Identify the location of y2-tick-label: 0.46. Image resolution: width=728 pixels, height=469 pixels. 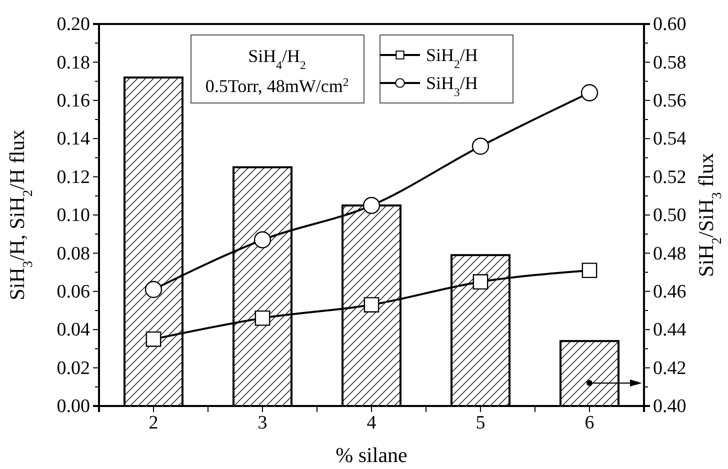
(669, 291).